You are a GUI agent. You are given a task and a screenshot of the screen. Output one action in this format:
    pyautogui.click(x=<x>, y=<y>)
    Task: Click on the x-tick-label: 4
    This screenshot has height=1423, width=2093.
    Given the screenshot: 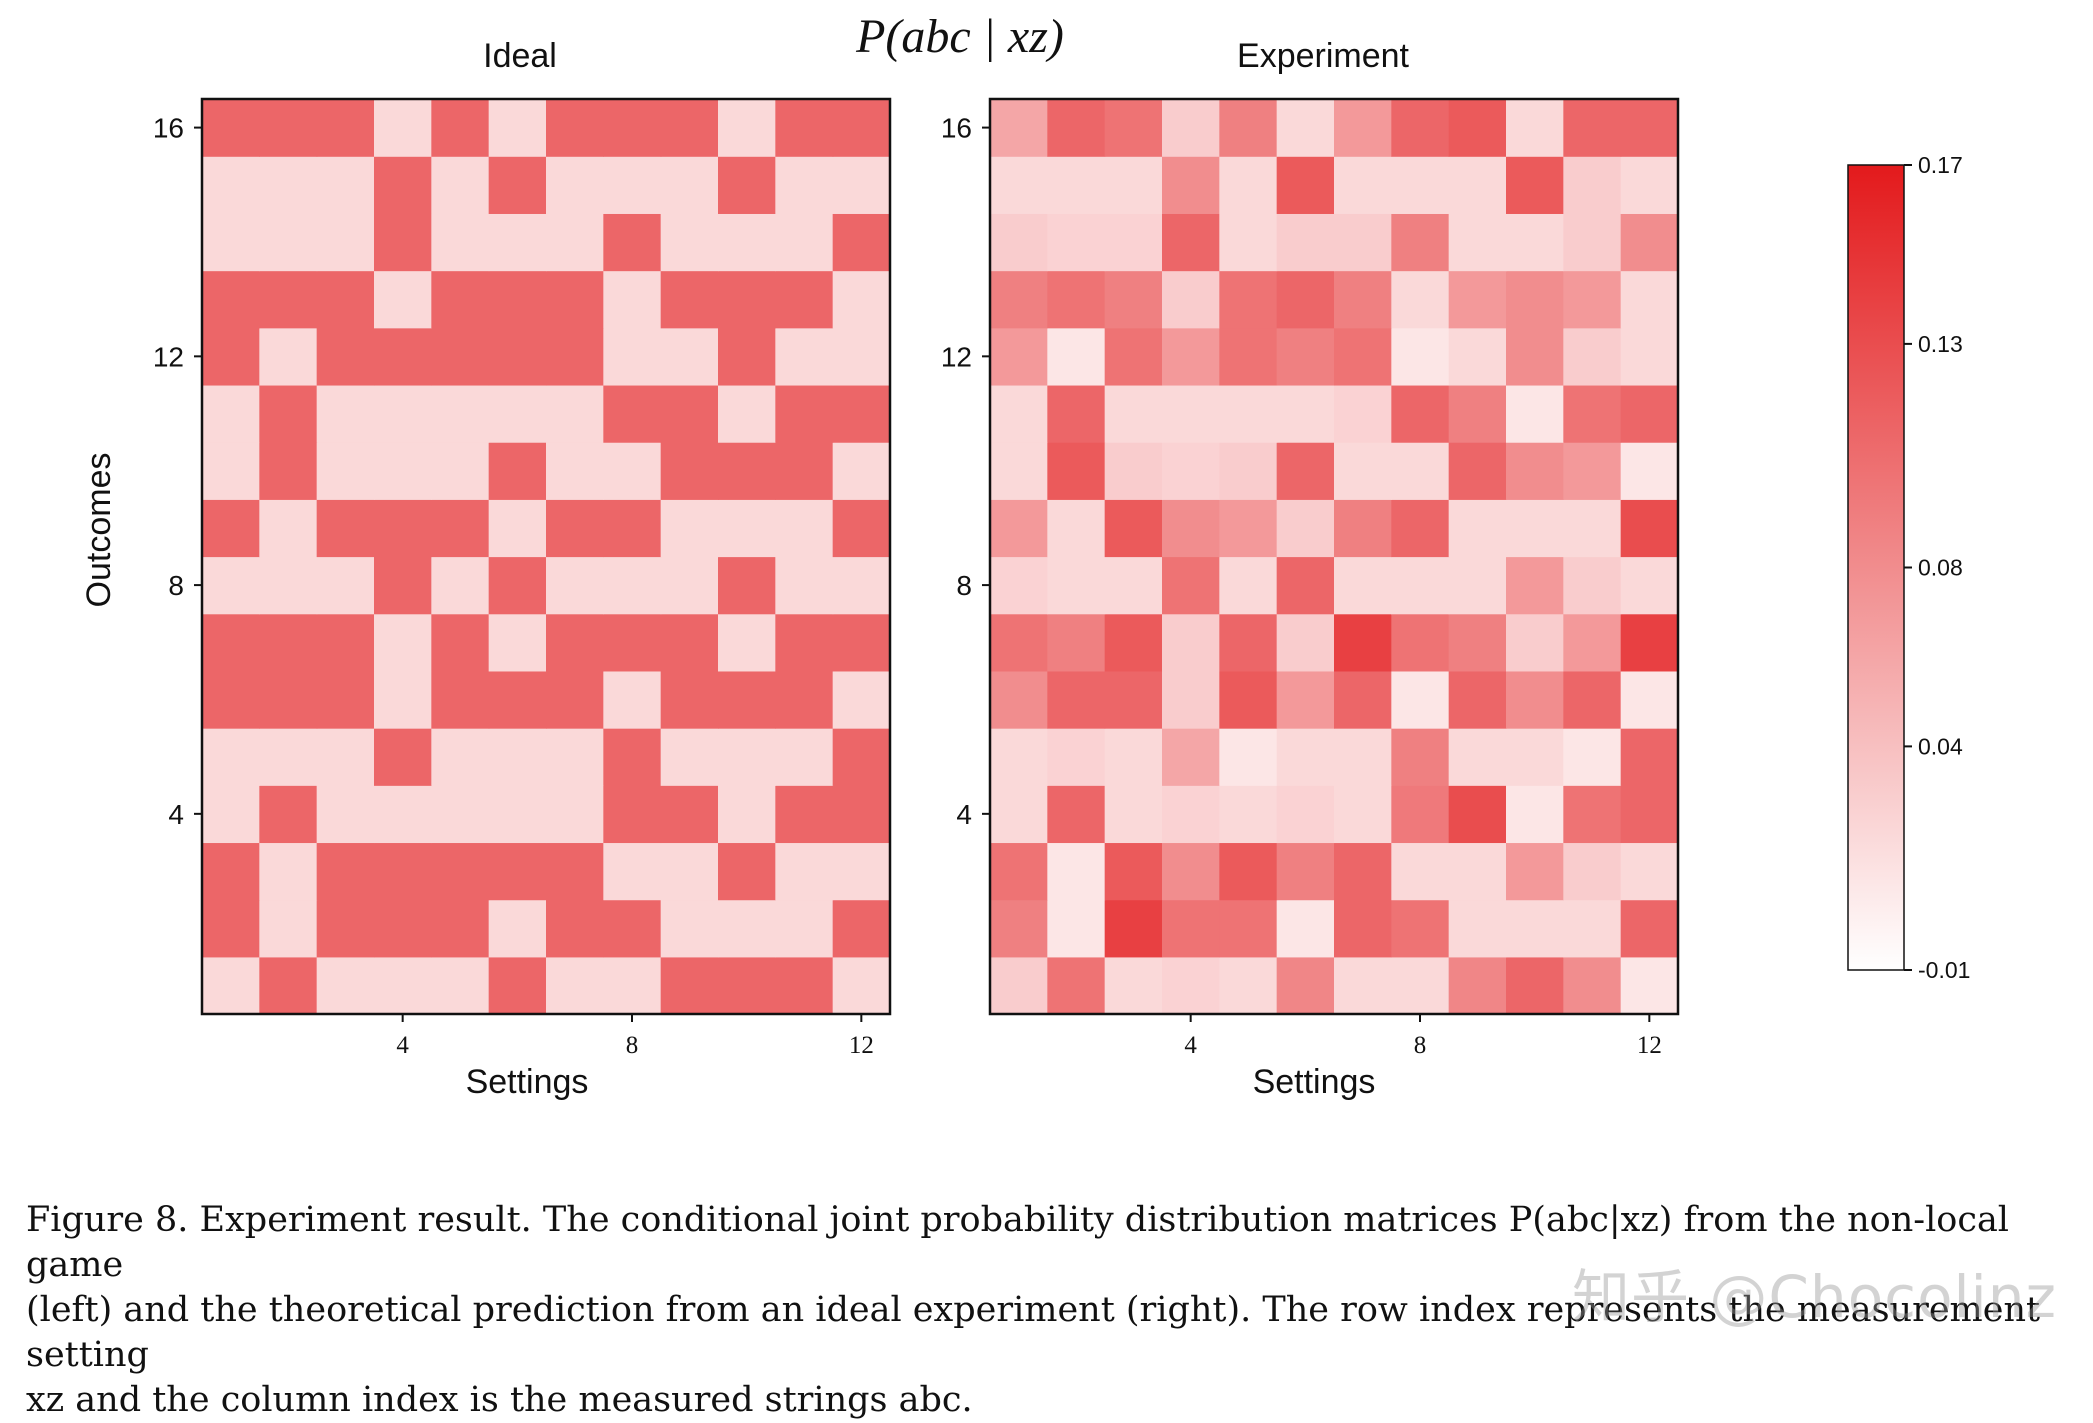 What is the action you would take?
    pyautogui.click(x=402, y=1045)
    